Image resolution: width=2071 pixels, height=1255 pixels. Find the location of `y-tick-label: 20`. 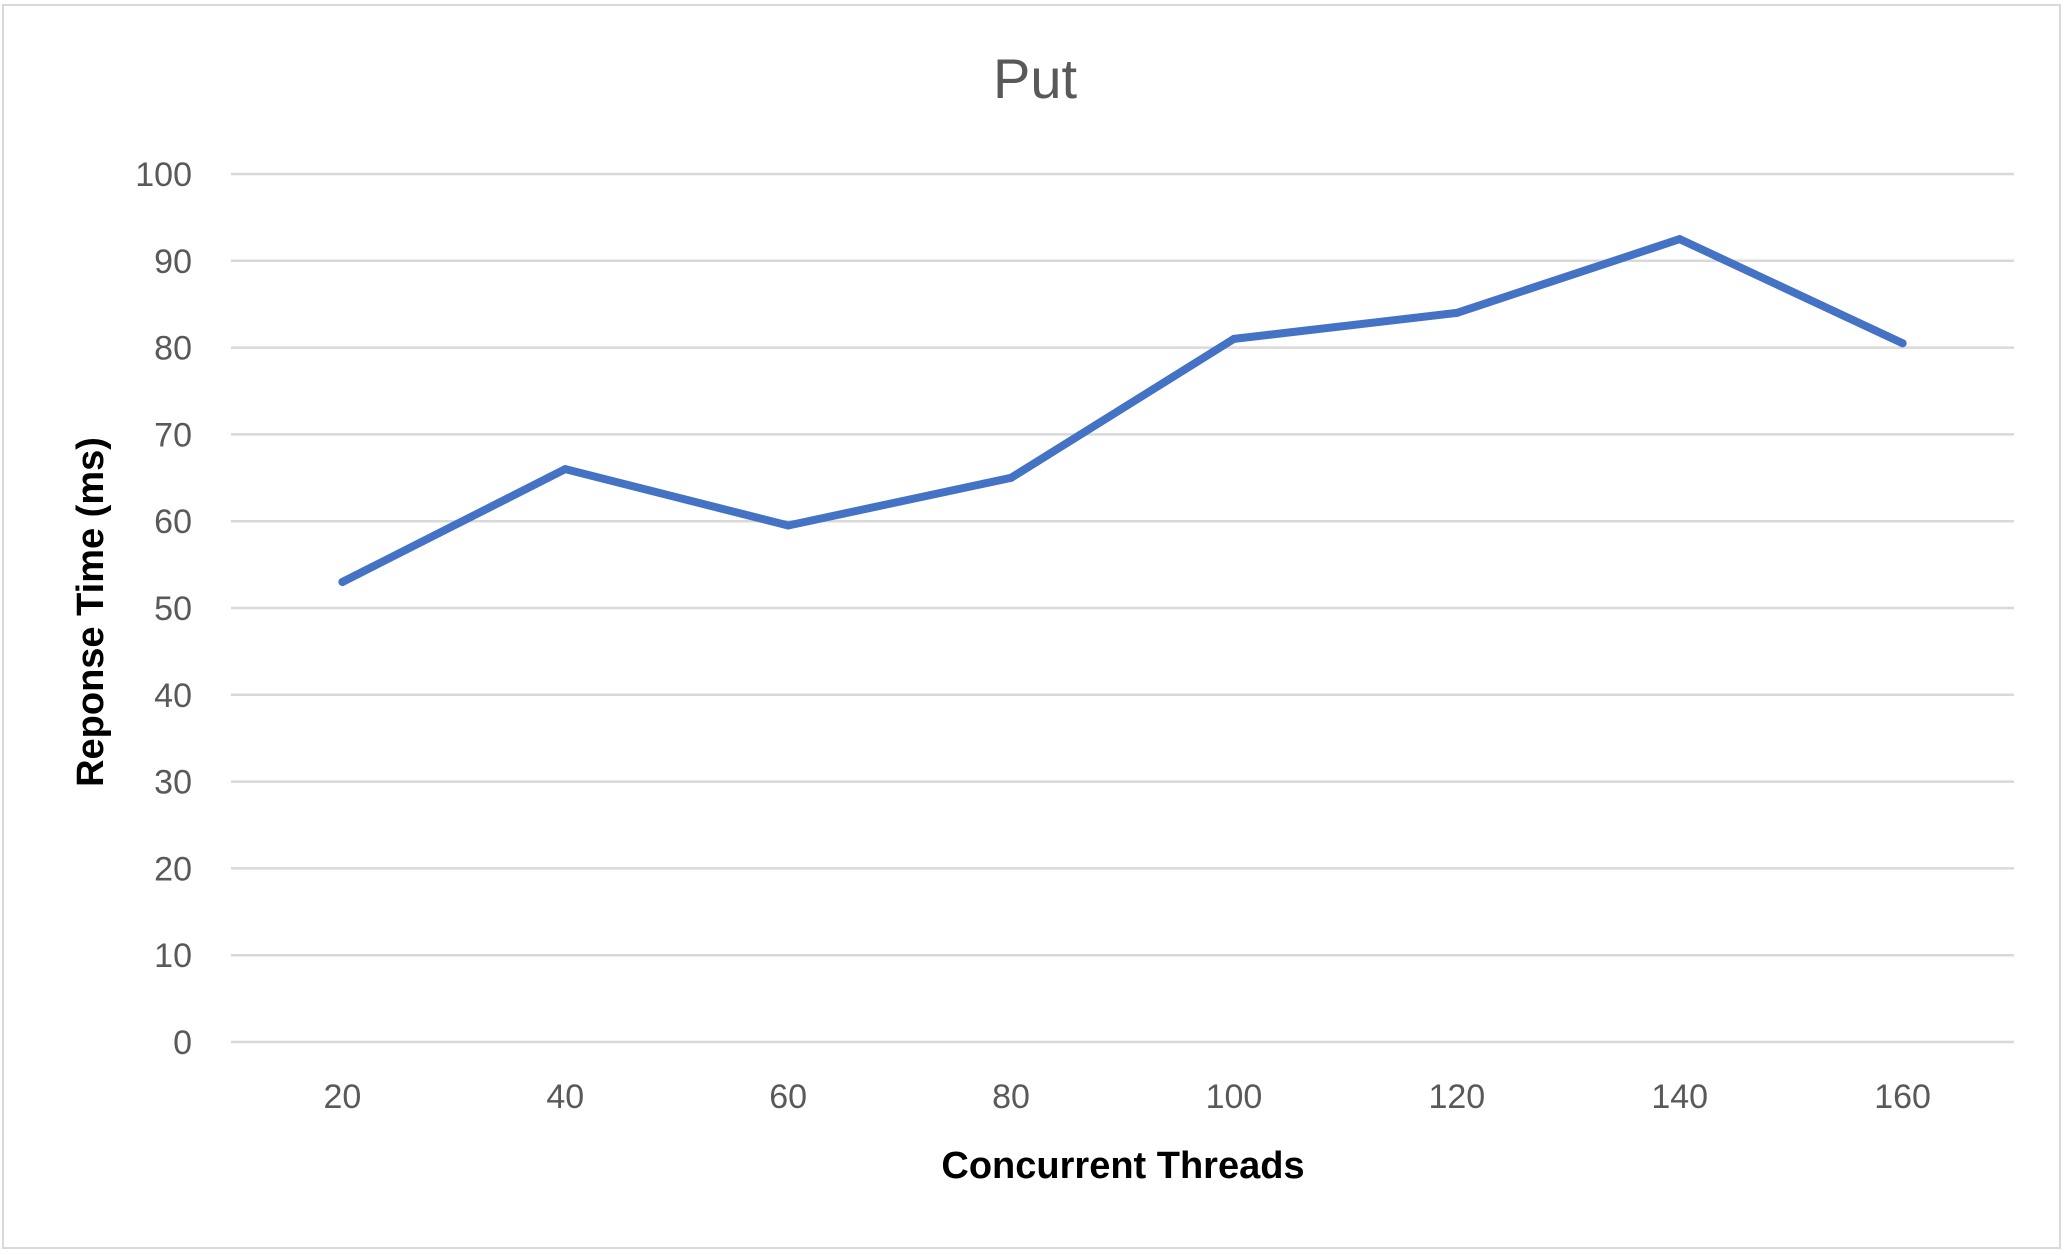

y-tick-label: 20 is located at coordinates (173, 869).